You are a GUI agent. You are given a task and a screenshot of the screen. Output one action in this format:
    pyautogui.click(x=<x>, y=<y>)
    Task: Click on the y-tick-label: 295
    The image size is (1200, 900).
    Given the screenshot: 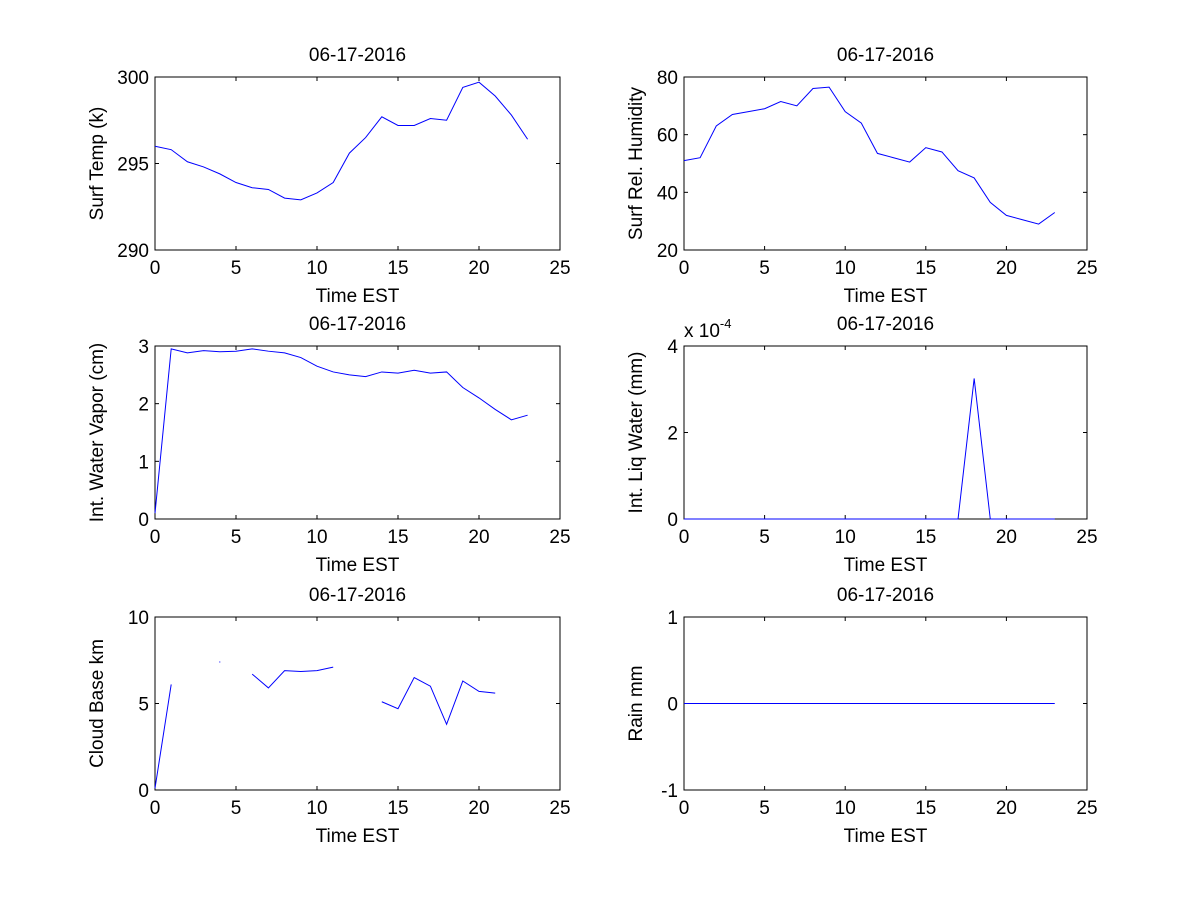 What is the action you would take?
    pyautogui.click(x=133, y=165)
    